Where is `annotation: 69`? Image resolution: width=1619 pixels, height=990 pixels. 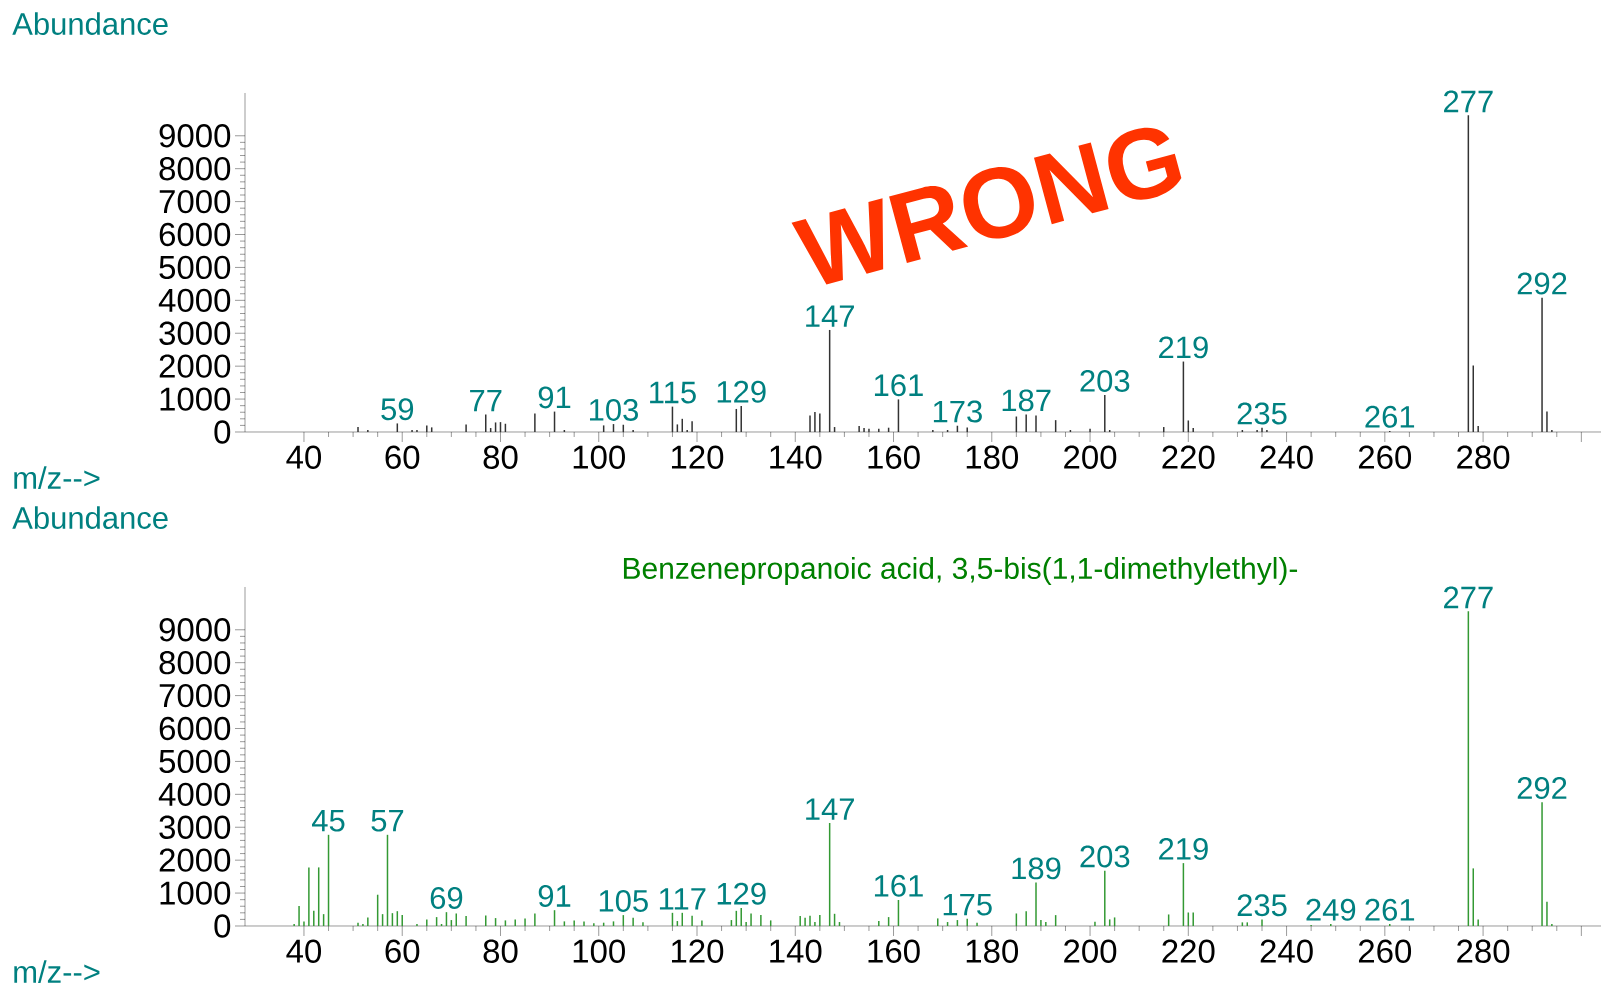 annotation: 69 is located at coordinates (446, 898).